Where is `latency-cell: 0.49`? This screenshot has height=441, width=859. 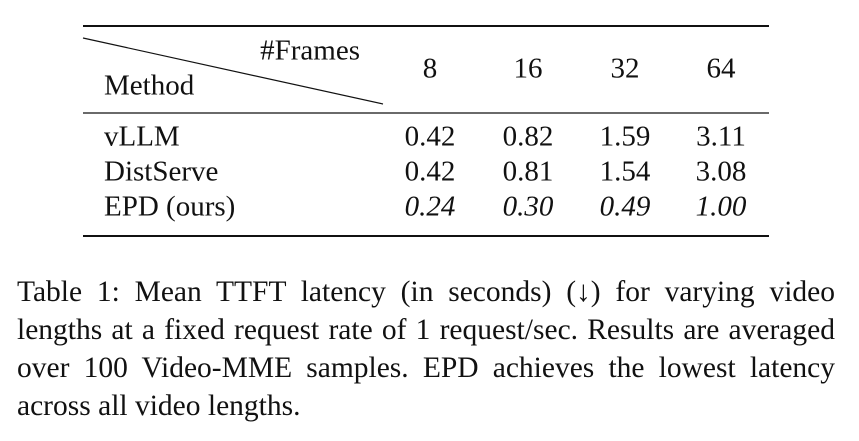
latency-cell: 0.49 is located at coordinates (625, 207).